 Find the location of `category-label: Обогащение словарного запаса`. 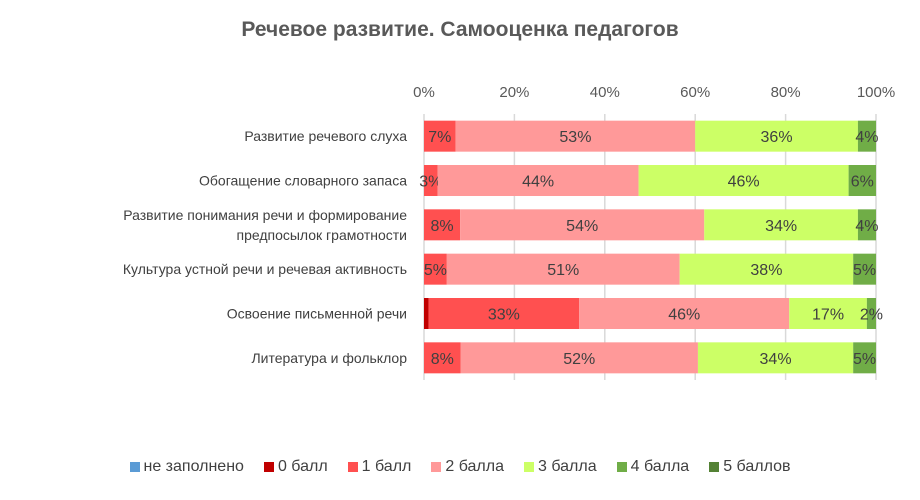

category-label: Обогащение словарного запаса is located at coordinates (303, 181).